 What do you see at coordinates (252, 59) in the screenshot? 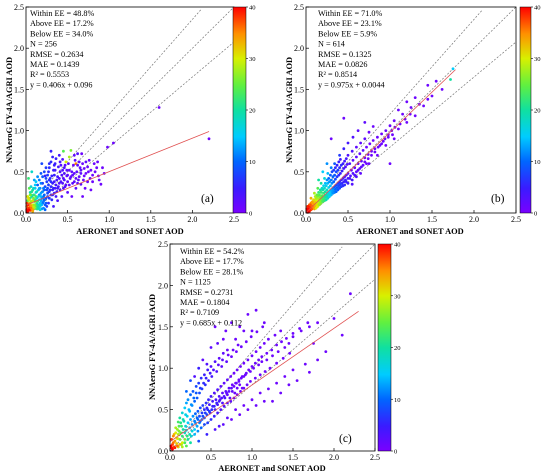
I see `panel-a-colorbar-tick-label: 30` at bounding box center [252, 59].